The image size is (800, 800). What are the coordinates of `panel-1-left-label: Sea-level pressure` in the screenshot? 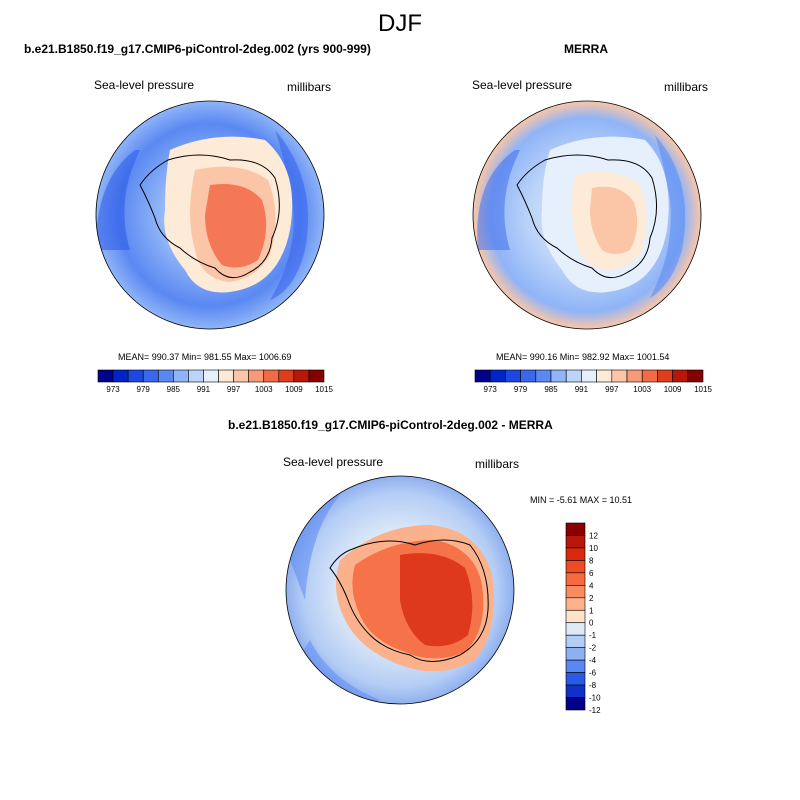 It's located at (144, 85).